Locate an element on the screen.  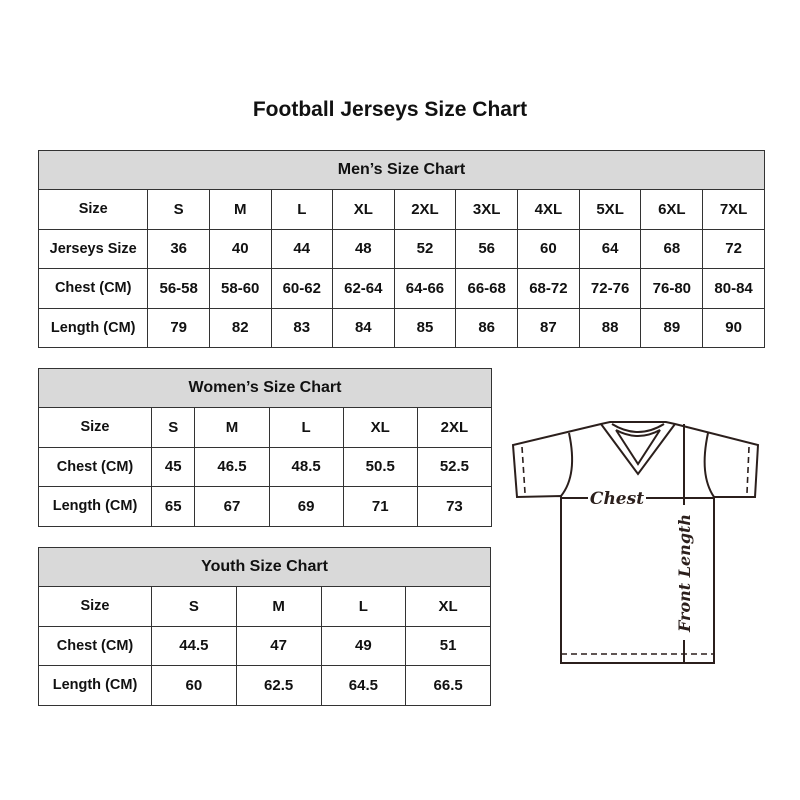
table-row: Length (CM) 65 67 69 71 73 is located at coordinates (265, 506).